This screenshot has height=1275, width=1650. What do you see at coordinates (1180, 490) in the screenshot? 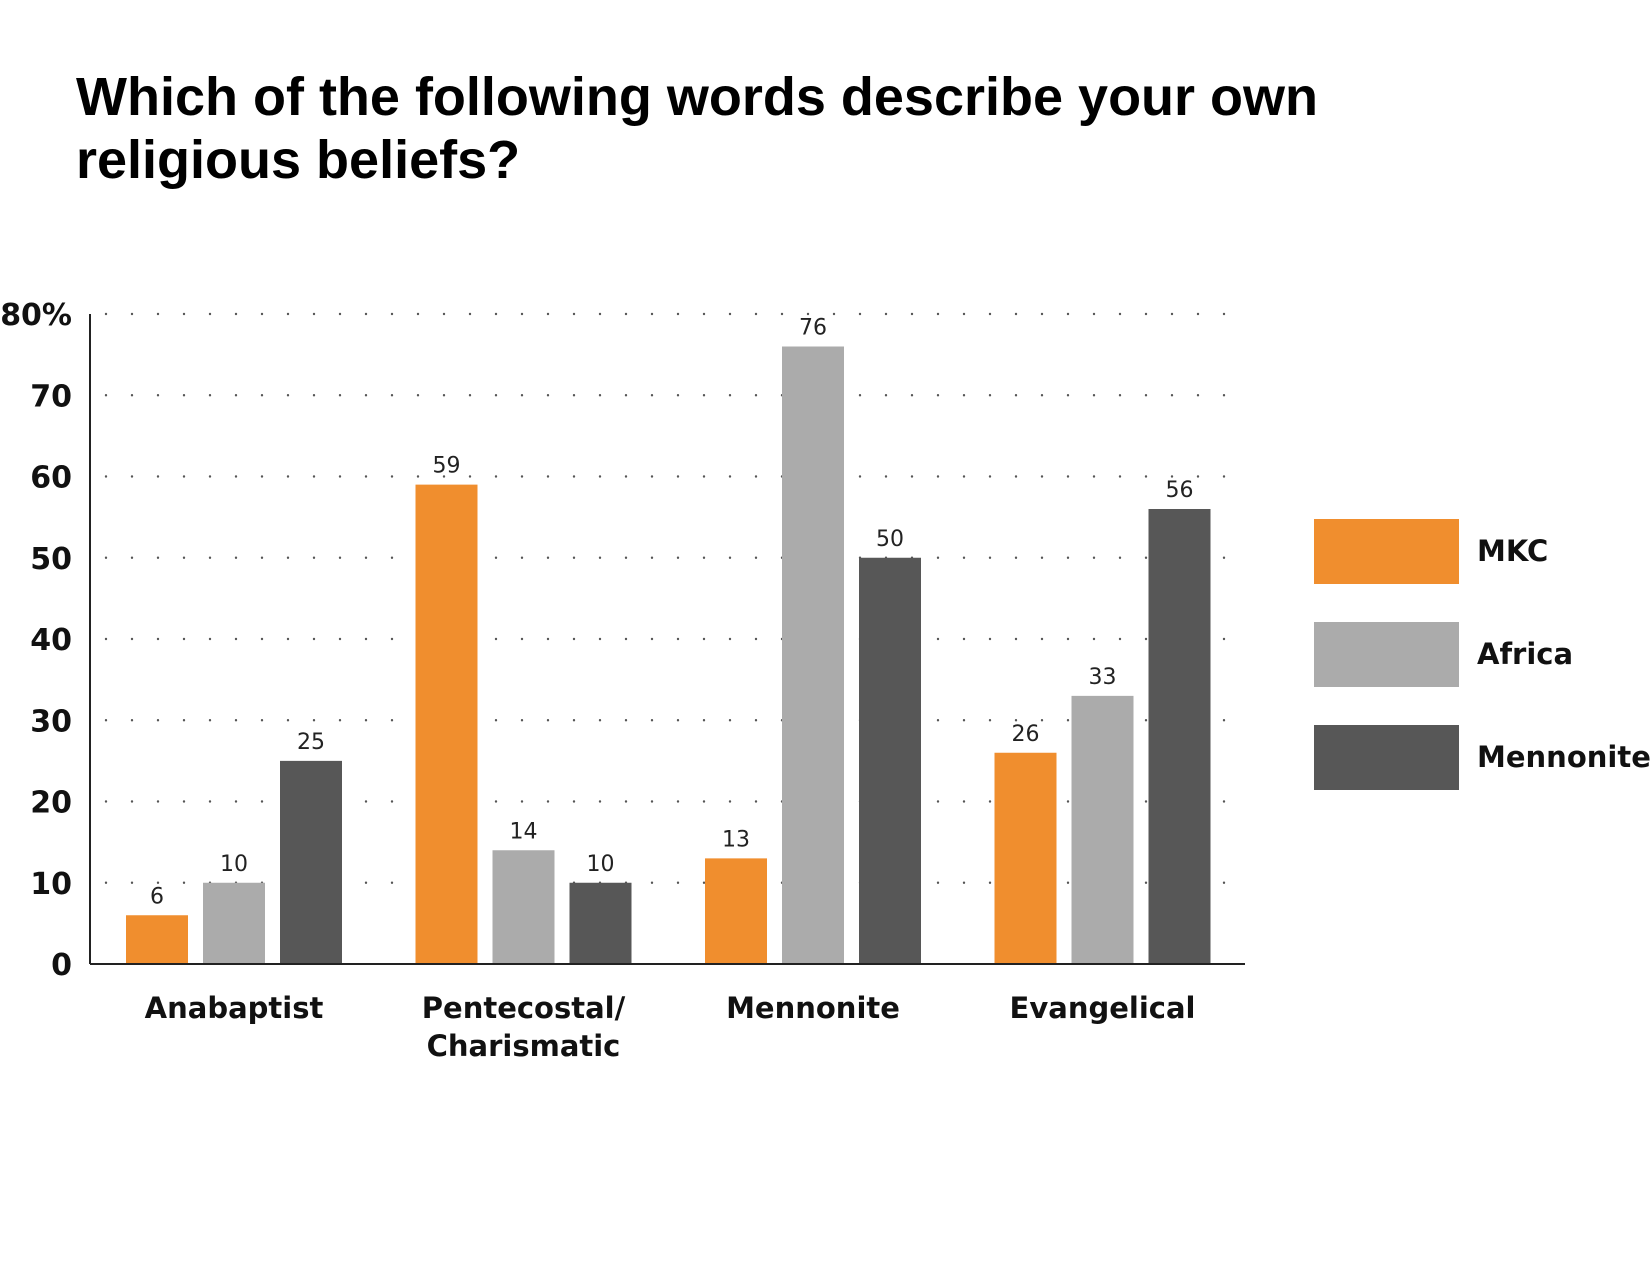
I see `data-label: 56` at bounding box center [1180, 490].